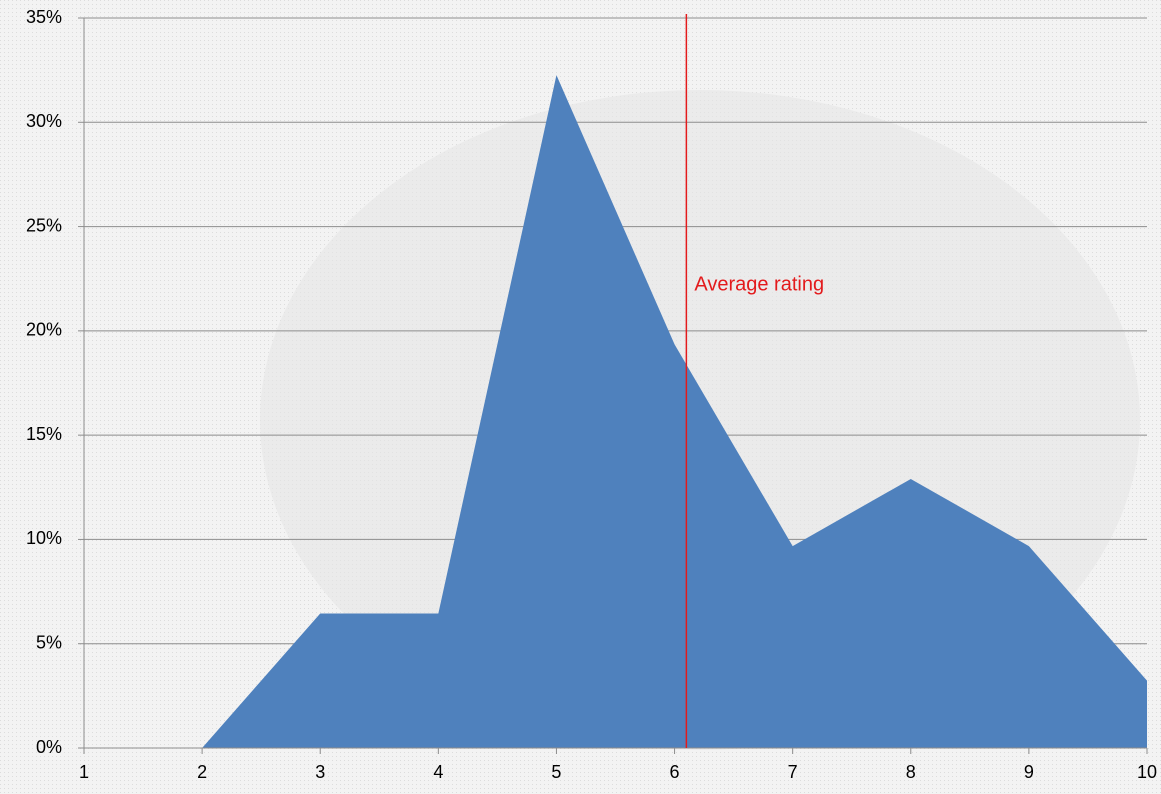 The height and width of the screenshot is (794, 1161). What do you see at coordinates (44, 434) in the screenshot?
I see `y-tick-label: 15%` at bounding box center [44, 434].